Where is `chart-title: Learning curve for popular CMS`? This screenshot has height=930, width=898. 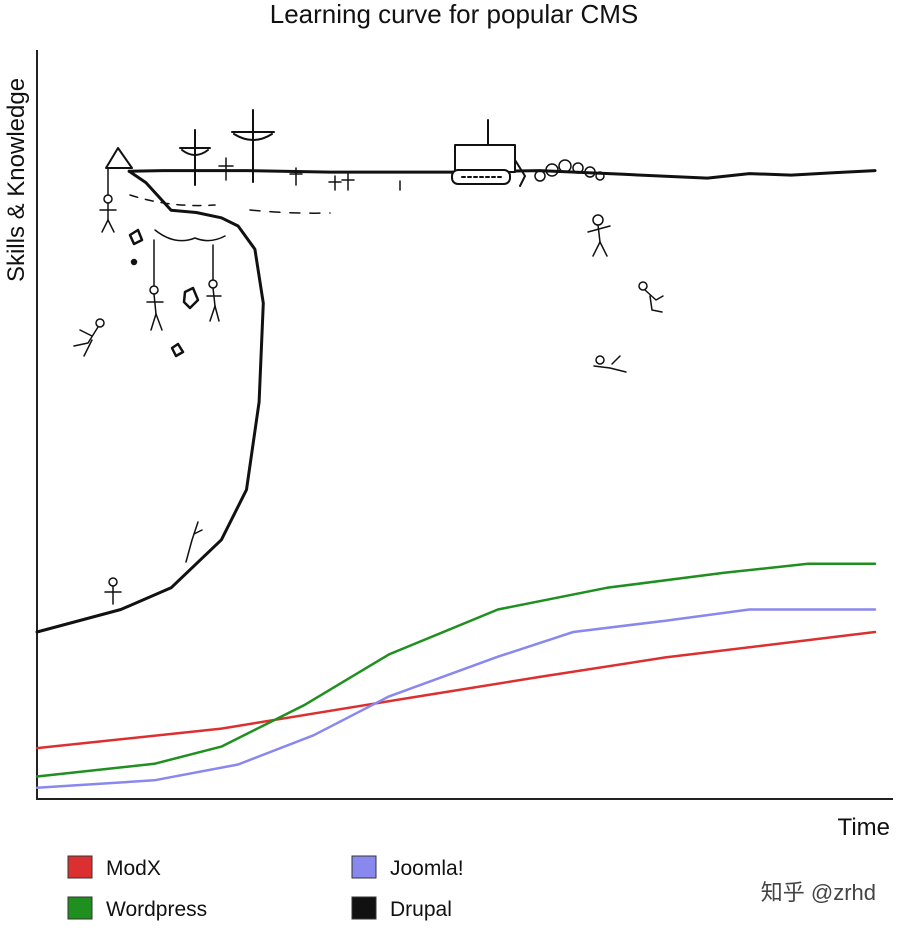 chart-title: Learning curve for popular CMS is located at coordinates (454, 14).